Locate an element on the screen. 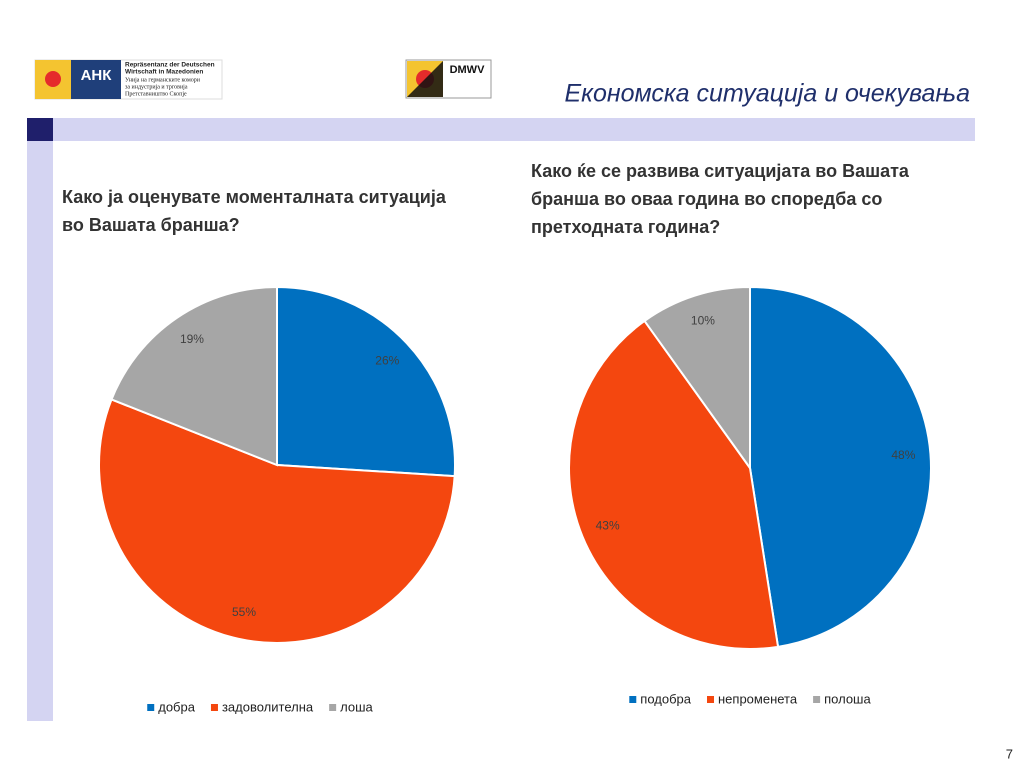  logo-text: Wirtschaft in Mazedonien is located at coordinates (164, 72).